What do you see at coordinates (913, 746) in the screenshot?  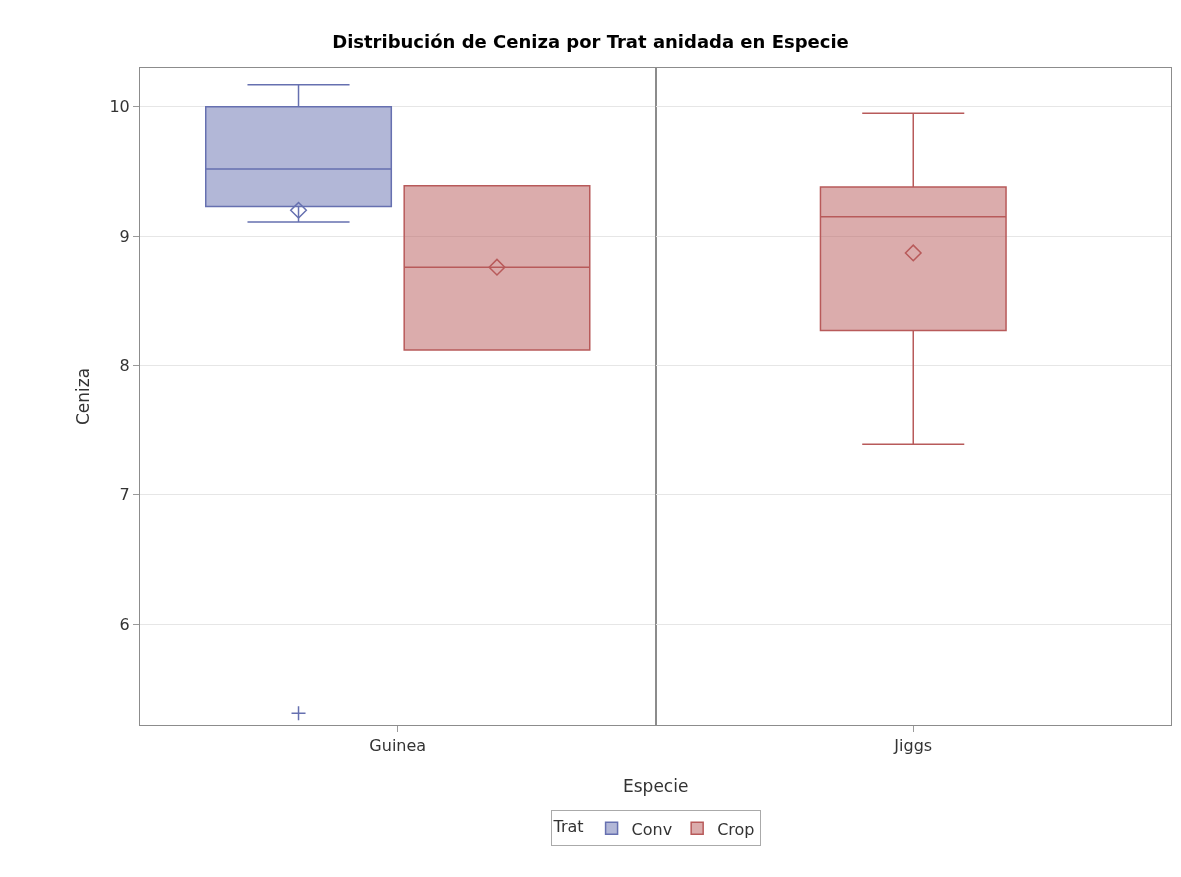 I see `x-tick-label: Jiggs` at bounding box center [913, 746].